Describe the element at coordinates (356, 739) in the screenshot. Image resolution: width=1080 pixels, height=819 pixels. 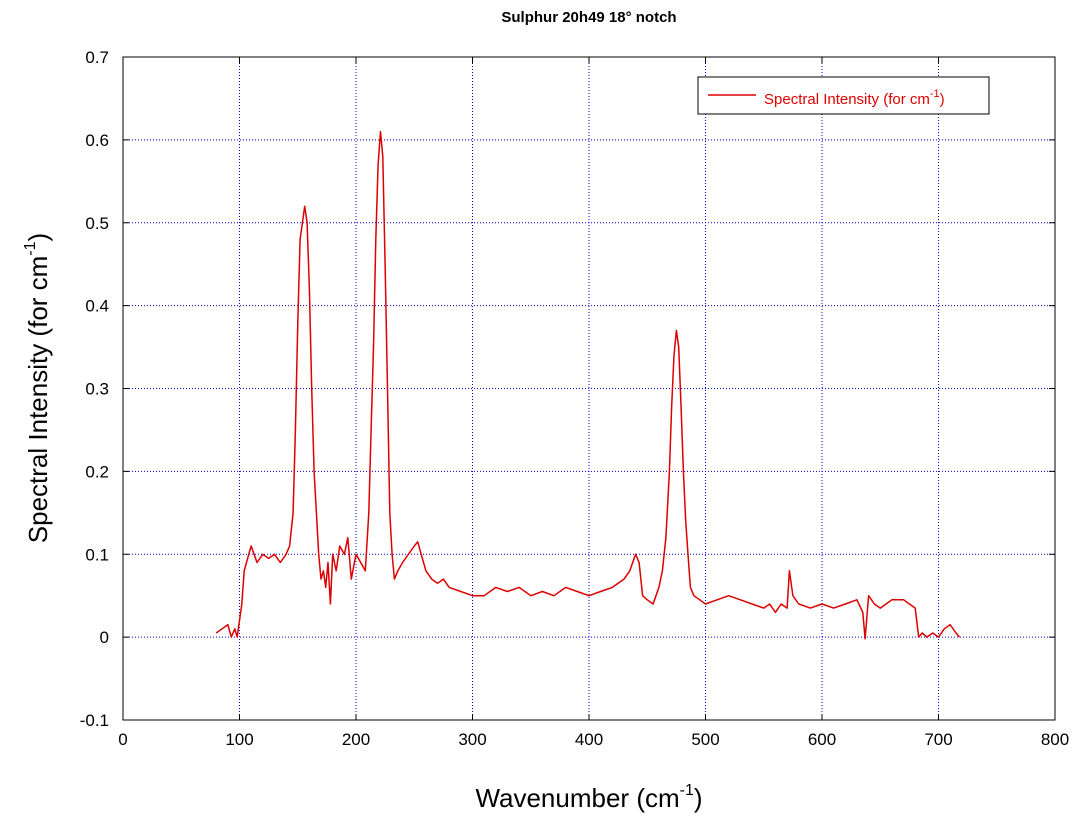
I see `x-tick-label: 200` at that location.